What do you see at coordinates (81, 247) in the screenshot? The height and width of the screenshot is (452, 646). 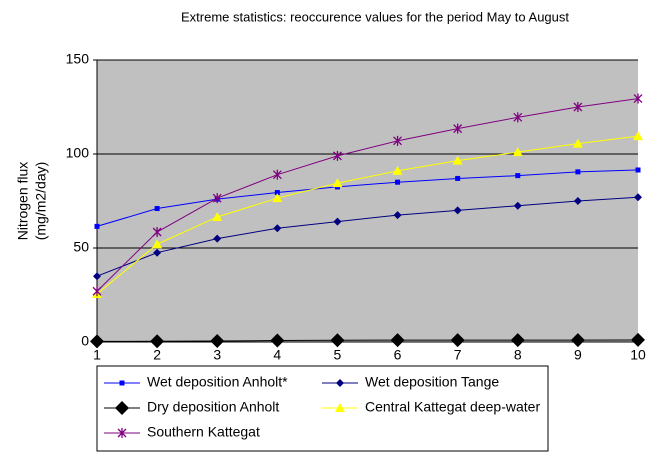 I see `y-tick-label: 50` at bounding box center [81, 247].